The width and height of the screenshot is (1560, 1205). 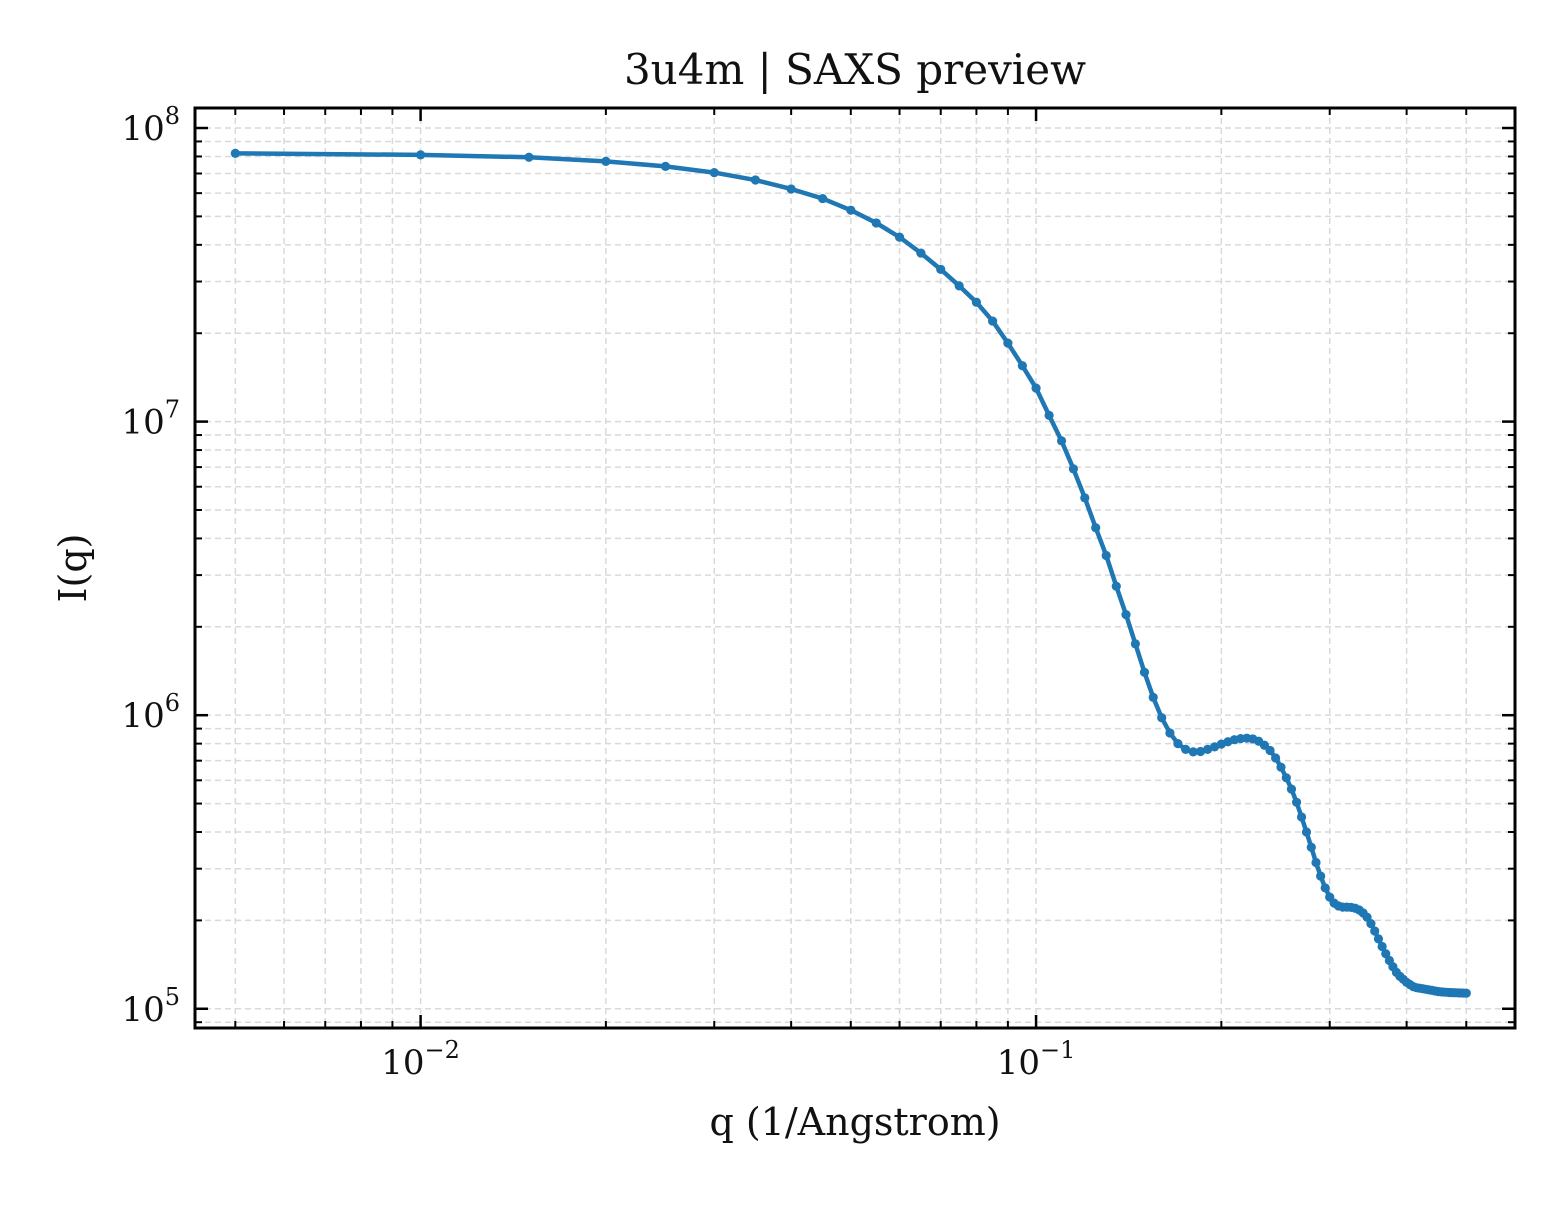 I want to click on y-tick-label: 10⁷, so click(x=150, y=419).